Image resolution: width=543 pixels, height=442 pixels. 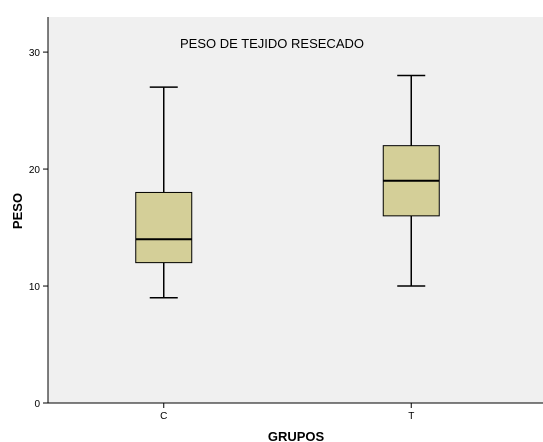 What do you see at coordinates (272, 43) in the screenshot?
I see `chart-title: PESO DE TEJIDO RESECADO` at bounding box center [272, 43].